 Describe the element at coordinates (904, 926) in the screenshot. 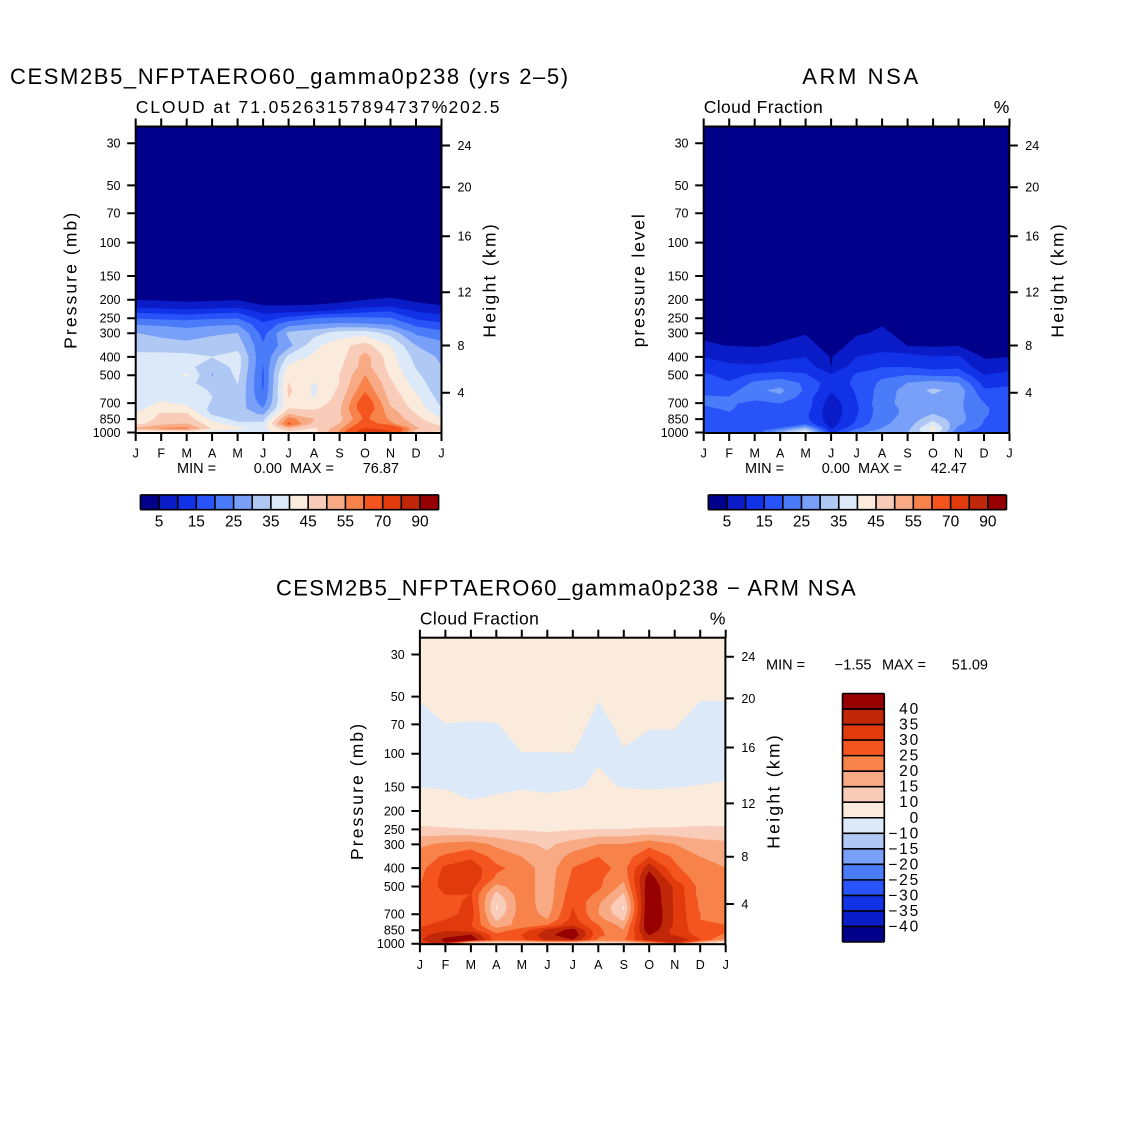

I see `svg-text: −40` at that location.